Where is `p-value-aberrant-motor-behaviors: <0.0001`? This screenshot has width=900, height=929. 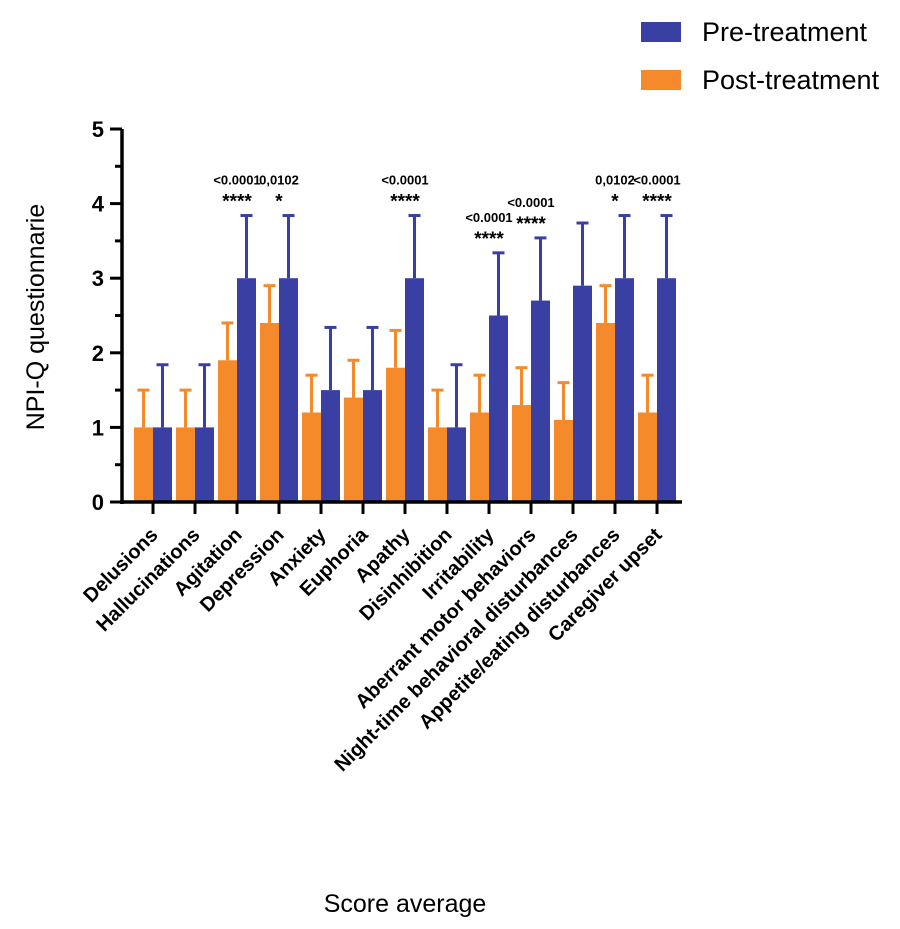
p-value-aberrant-motor-behaviors: <0.0001 is located at coordinates (530, 202).